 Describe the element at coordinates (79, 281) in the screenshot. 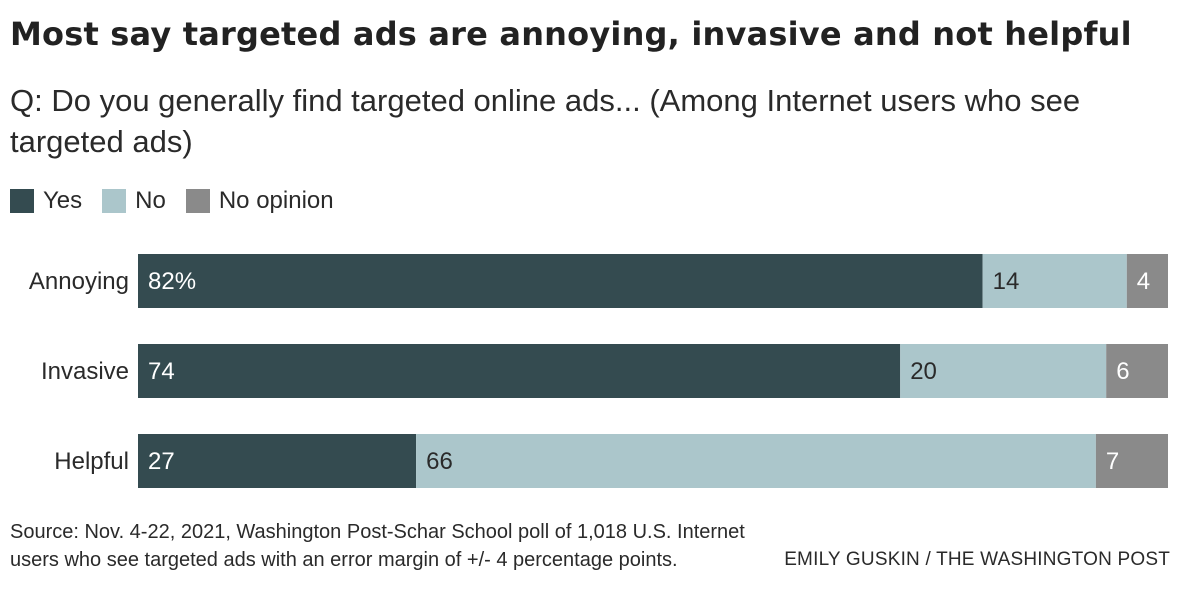

I see `category-label-annoying: Annoying` at that location.